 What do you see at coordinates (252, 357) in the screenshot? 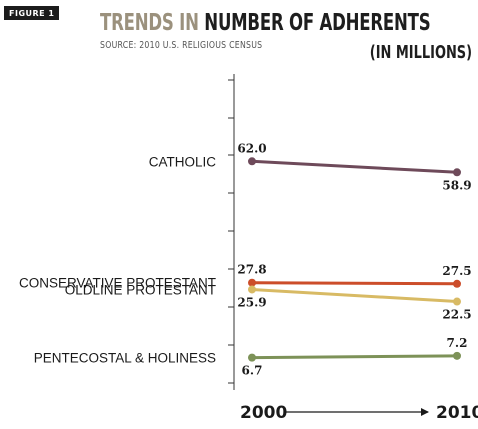
I see `data-point-pentecostal-and-holiness-2000` at bounding box center [252, 357].